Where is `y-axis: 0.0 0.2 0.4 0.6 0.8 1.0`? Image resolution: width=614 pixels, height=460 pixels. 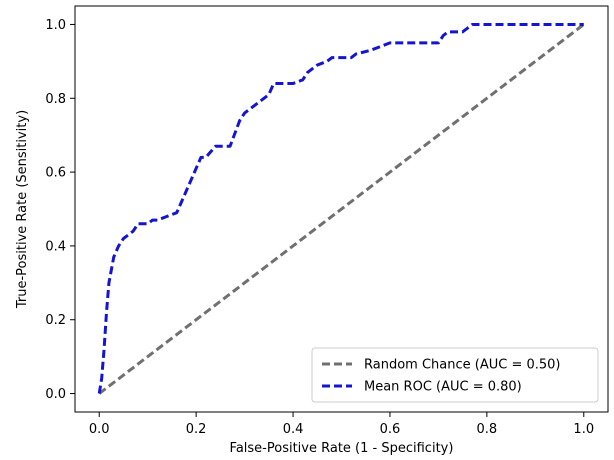 y-axis: 0.0 0.2 0.4 0.6 0.8 1.0 is located at coordinates (60, 210).